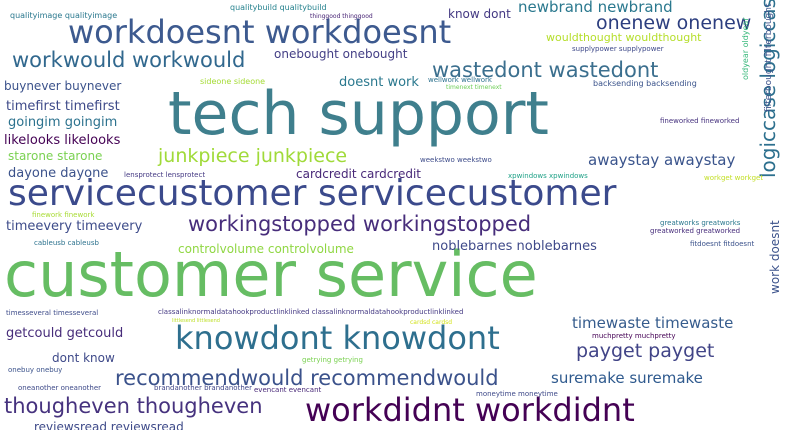  Describe the element at coordinates (203, 388) in the screenshot. I see `cloud-word: brandanother brandanother` at that location.